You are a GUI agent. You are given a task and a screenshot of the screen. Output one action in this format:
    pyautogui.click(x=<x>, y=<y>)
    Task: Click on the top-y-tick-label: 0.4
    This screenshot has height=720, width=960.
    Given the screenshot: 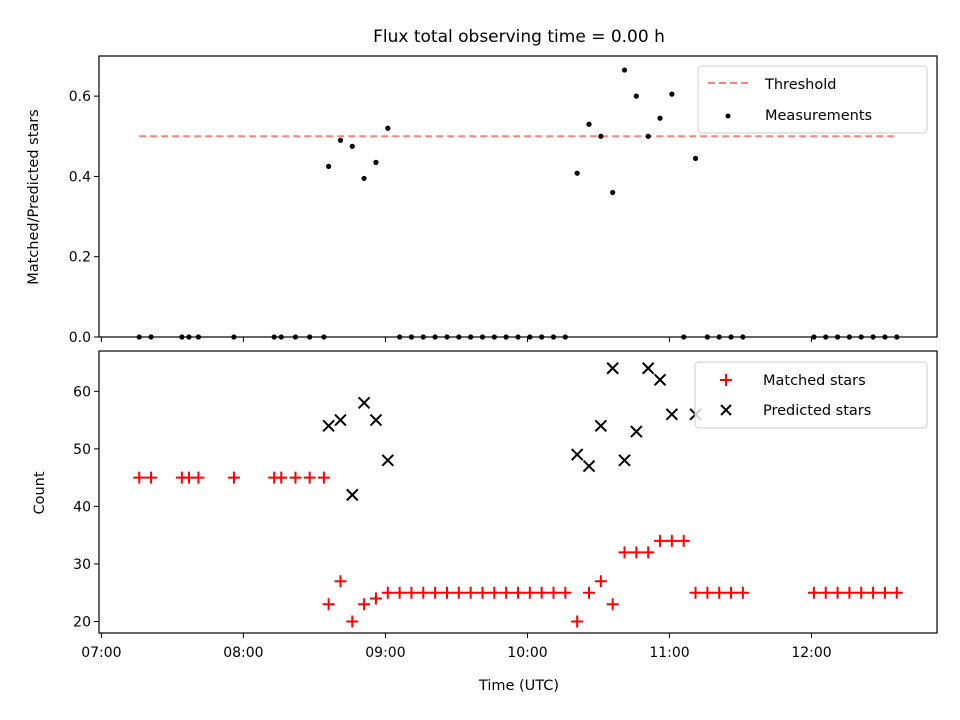 What is the action you would take?
    pyautogui.click(x=80, y=177)
    